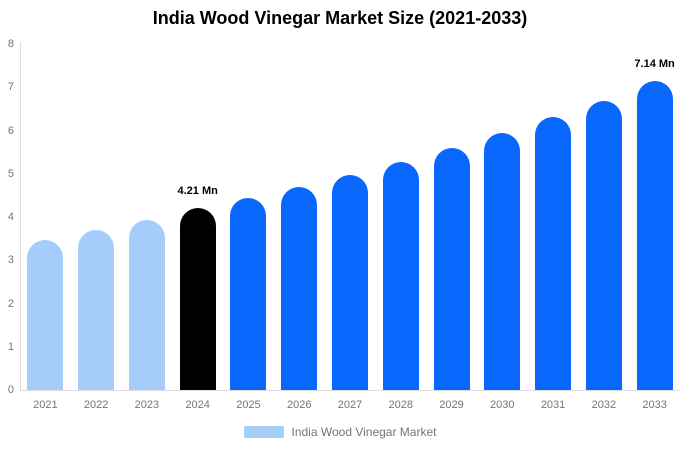  Describe the element at coordinates (20, 216) in the screenshot. I see `y-axis-line` at that location.